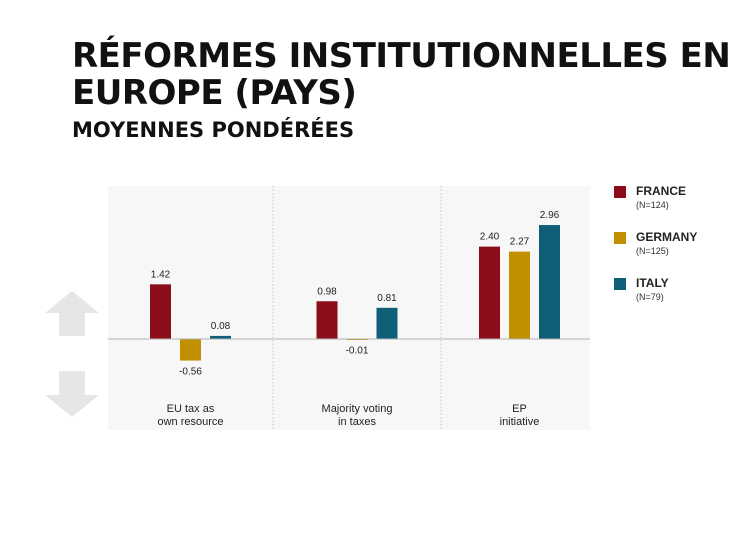 The width and height of the screenshot is (754, 533). Describe the element at coordinates (357, 422) in the screenshot. I see `category-label-2-line-2: in taxes` at that location.